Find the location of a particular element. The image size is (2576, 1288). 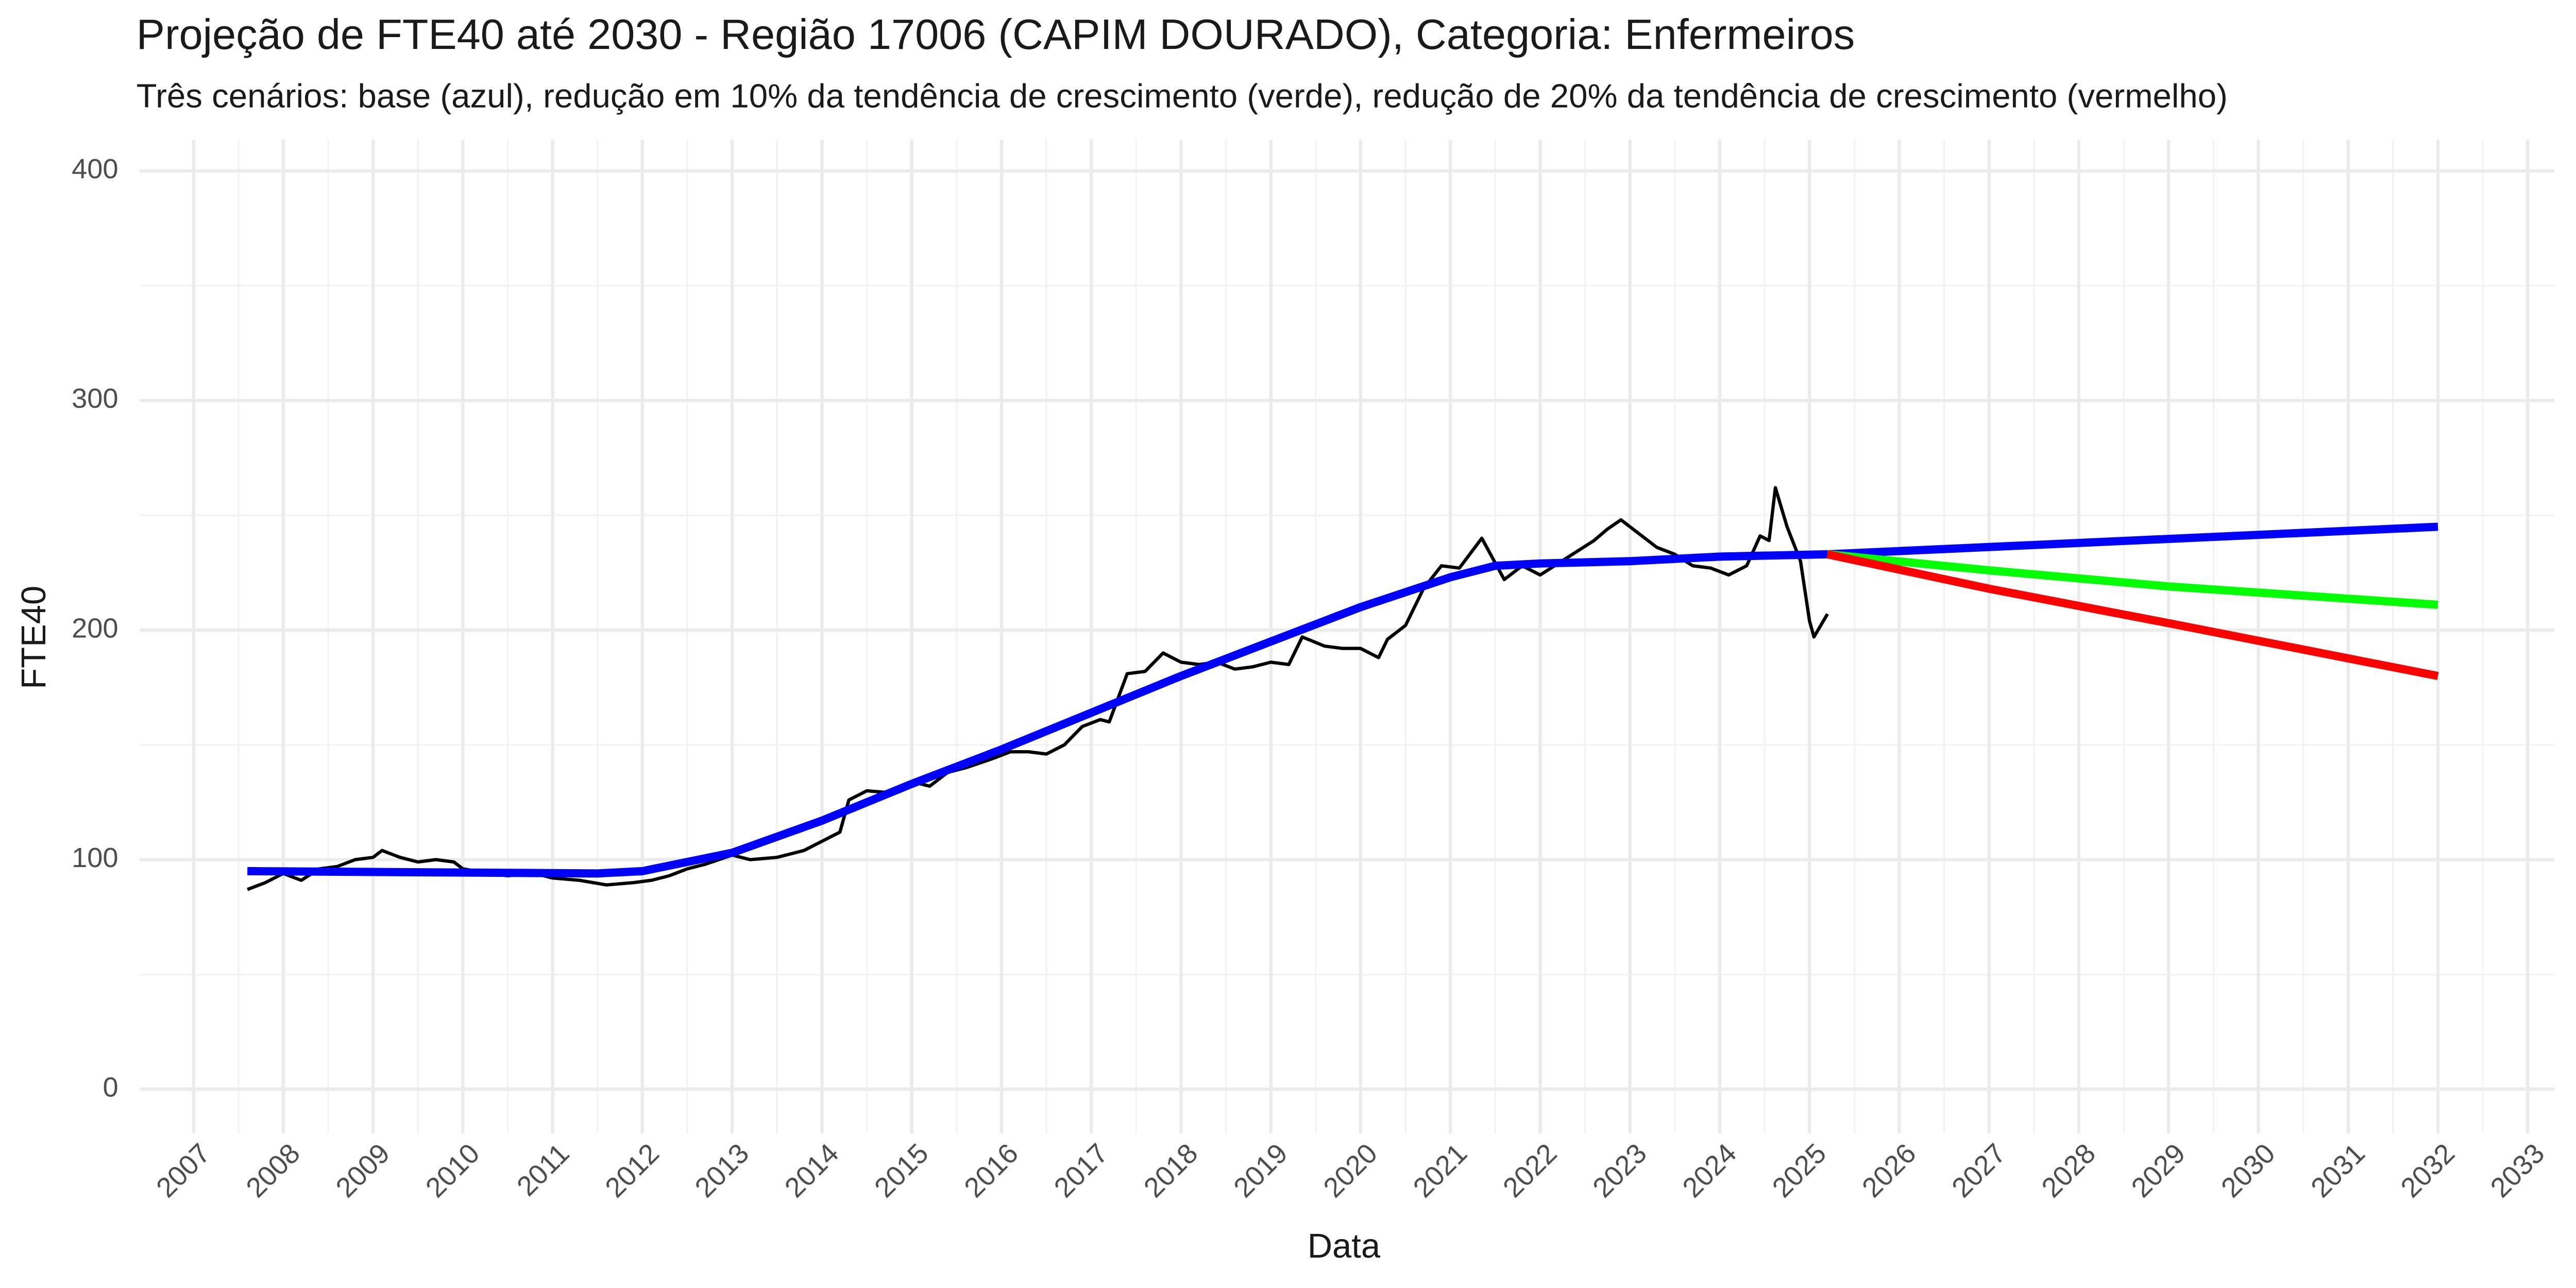

y-axis-title: FTE40 is located at coordinates (33, 638).